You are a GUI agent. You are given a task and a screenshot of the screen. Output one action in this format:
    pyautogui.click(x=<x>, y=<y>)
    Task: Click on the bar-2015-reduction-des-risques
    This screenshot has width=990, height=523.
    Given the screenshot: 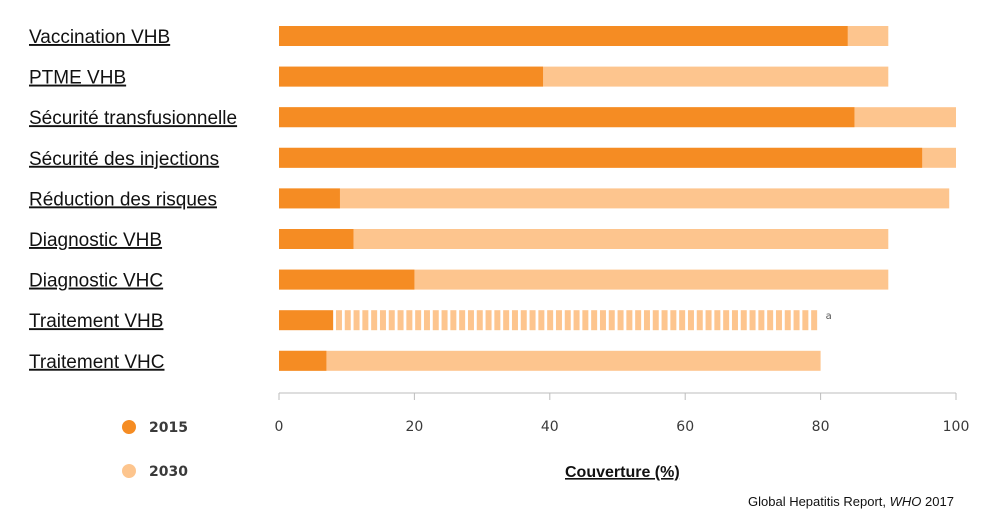 What is the action you would take?
    pyautogui.click(x=309, y=198)
    